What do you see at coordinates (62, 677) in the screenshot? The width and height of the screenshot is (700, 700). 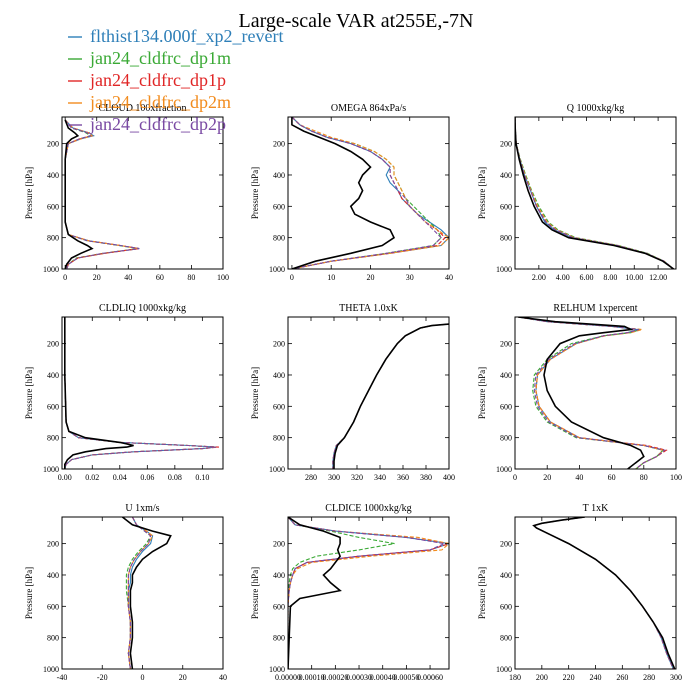 I see `x-tick-label: -40` at bounding box center [62, 677].